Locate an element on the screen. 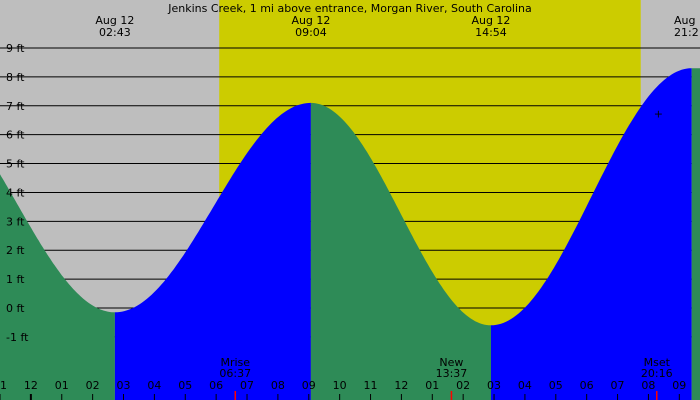  tide-time-label: 21:2 is located at coordinates (686, 32).